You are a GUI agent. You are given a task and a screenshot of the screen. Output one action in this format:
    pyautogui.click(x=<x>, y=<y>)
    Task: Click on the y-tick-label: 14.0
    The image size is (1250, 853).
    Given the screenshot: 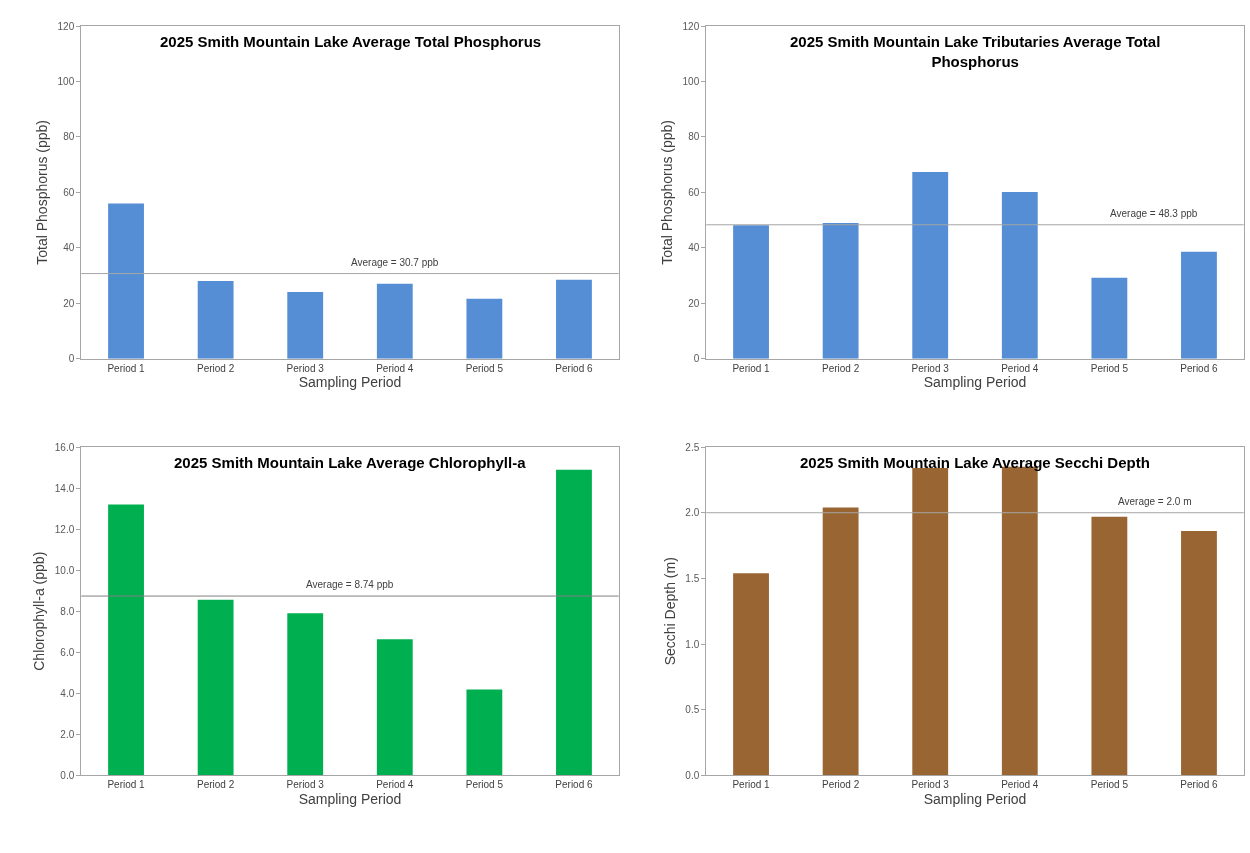 What is the action you would take?
    pyautogui.click(x=64, y=488)
    